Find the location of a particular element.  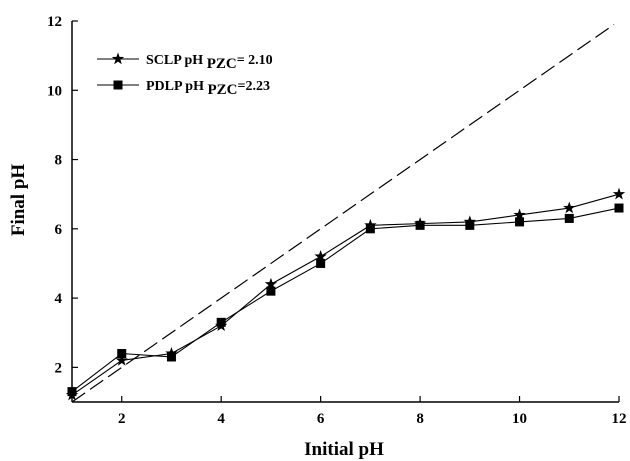

x-tick-label: 8 is located at coordinates (420, 419).